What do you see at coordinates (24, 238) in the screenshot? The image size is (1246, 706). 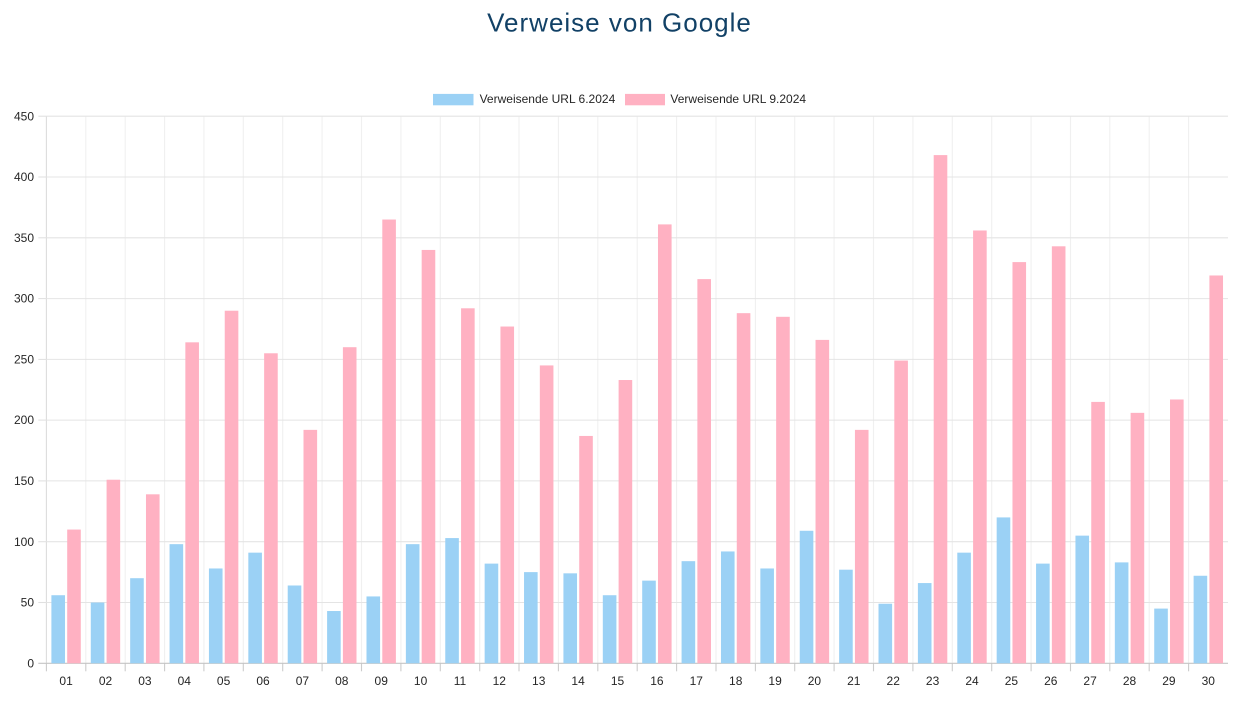 I see `svg-text: 350` at bounding box center [24, 238].